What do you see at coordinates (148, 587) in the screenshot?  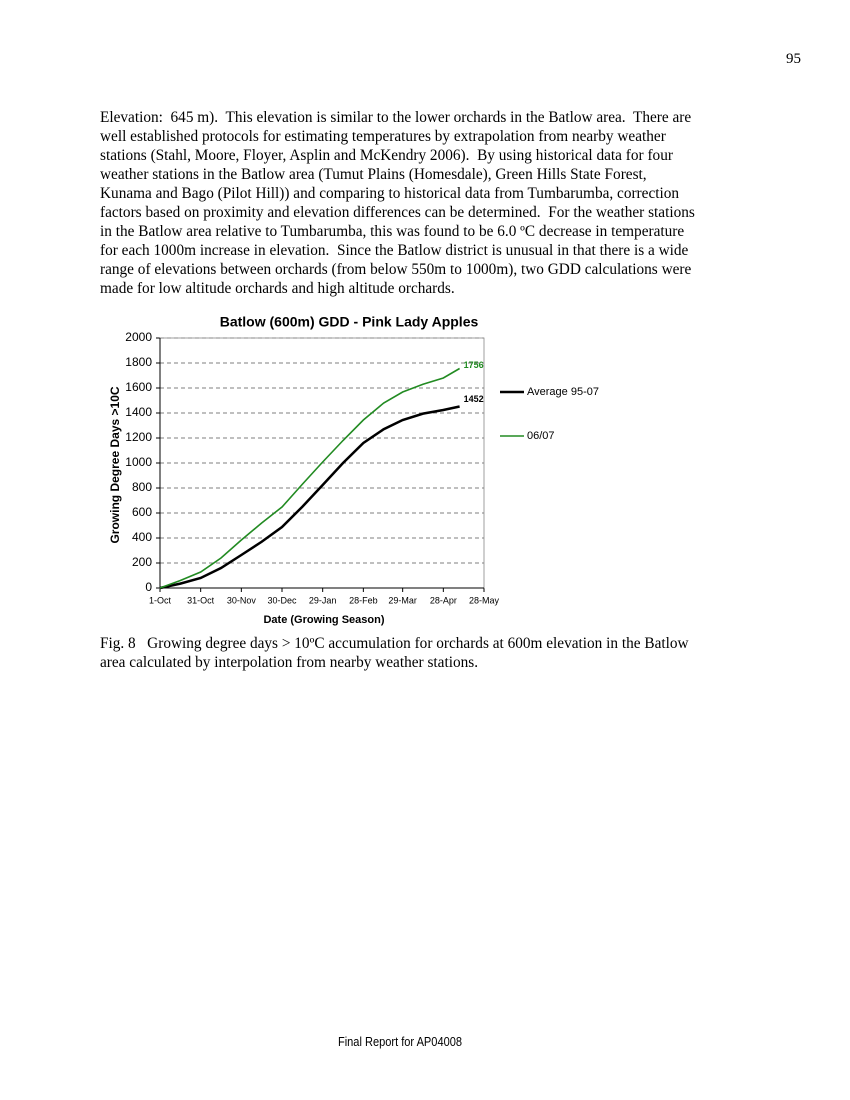 I see `y-tick-label: 0` at bounding box center [148, 587].